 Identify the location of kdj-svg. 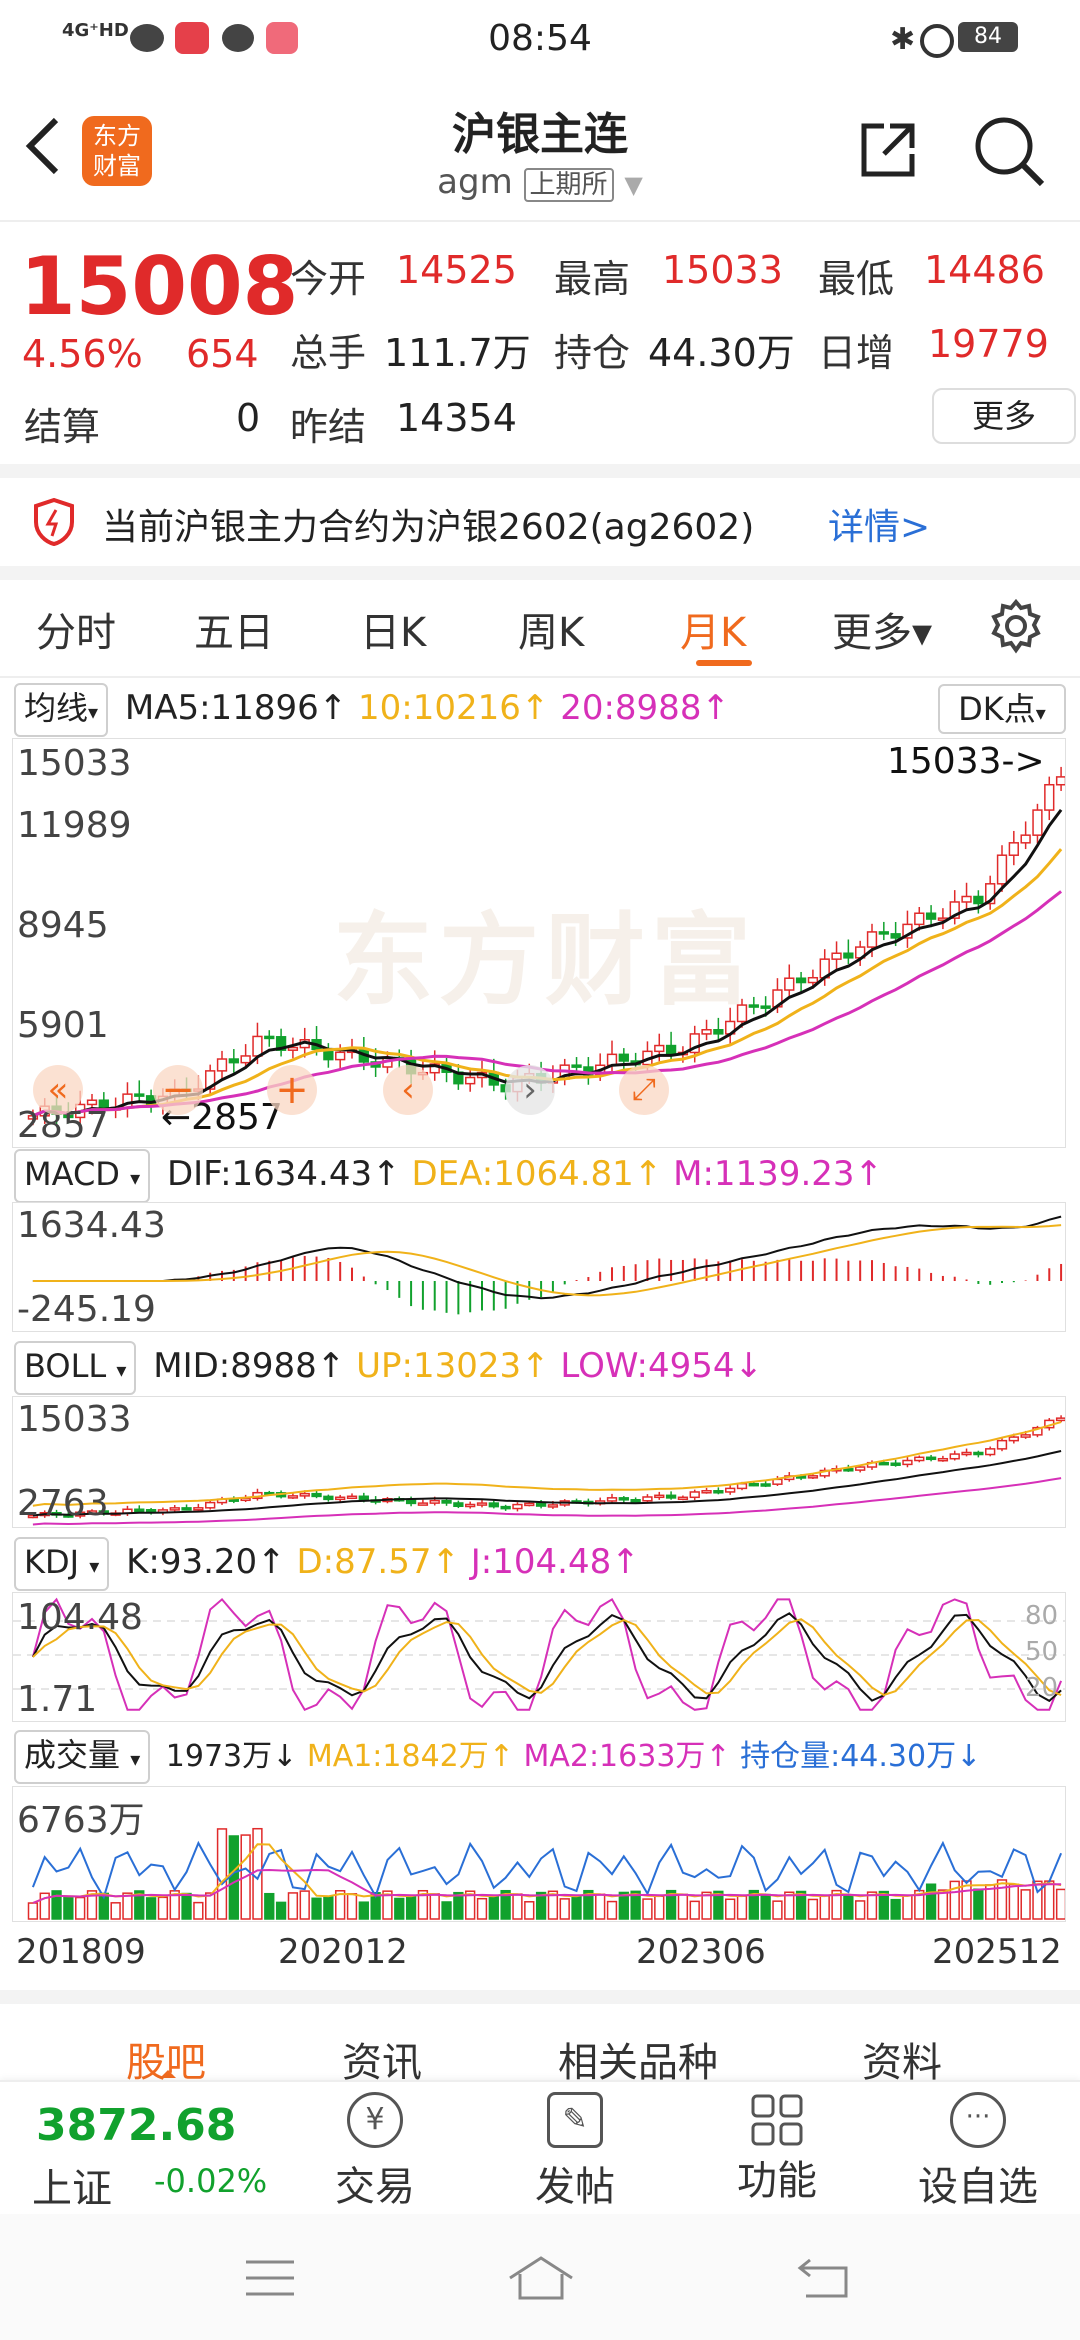
(539, 1654).